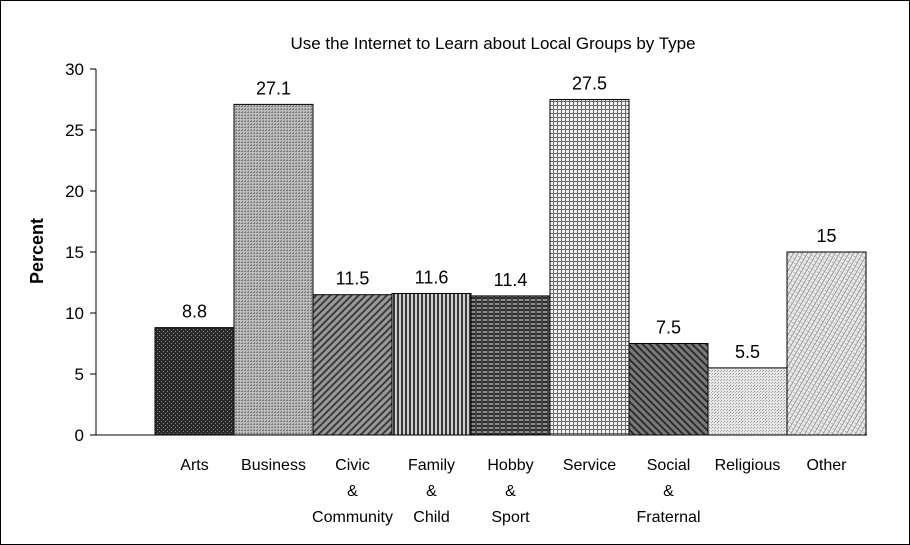  What do you see at coordinates (74, 252) in the screenshot?
I see `y-tick-label: 15` at bounding box center [74, 252].